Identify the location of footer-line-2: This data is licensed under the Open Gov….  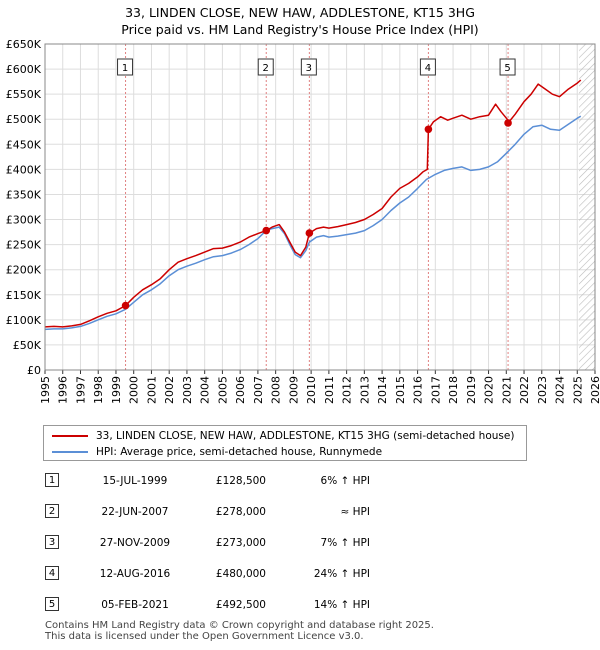
(204, 636).